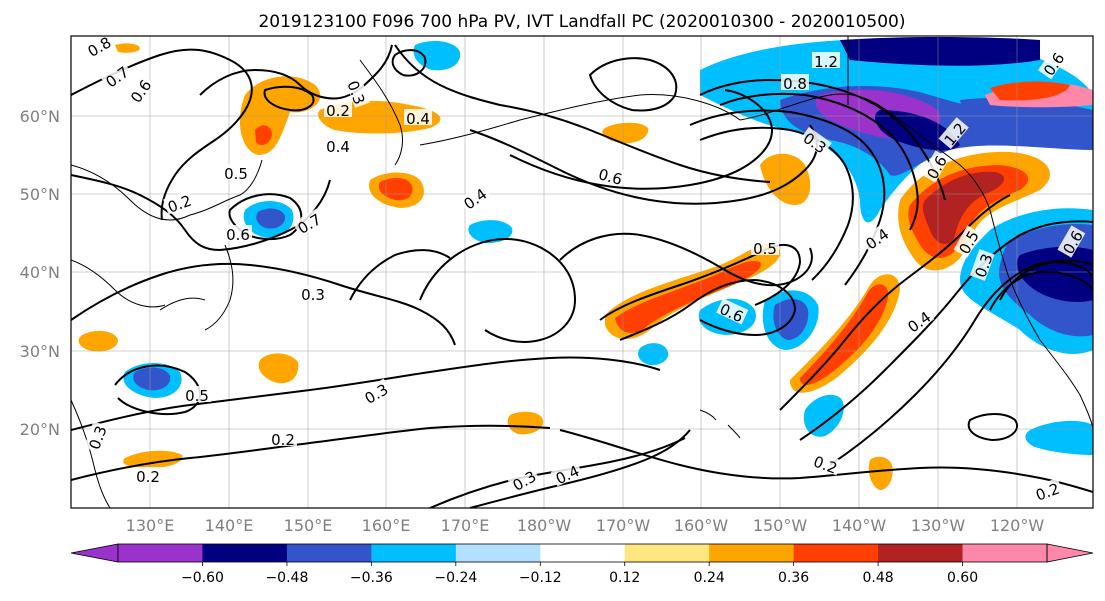 The width and height of the screenshot is (1105, 601). Describe the element at coordinates (795, 83) in the screenshot. I see `contour-label: 0.8` at that location.